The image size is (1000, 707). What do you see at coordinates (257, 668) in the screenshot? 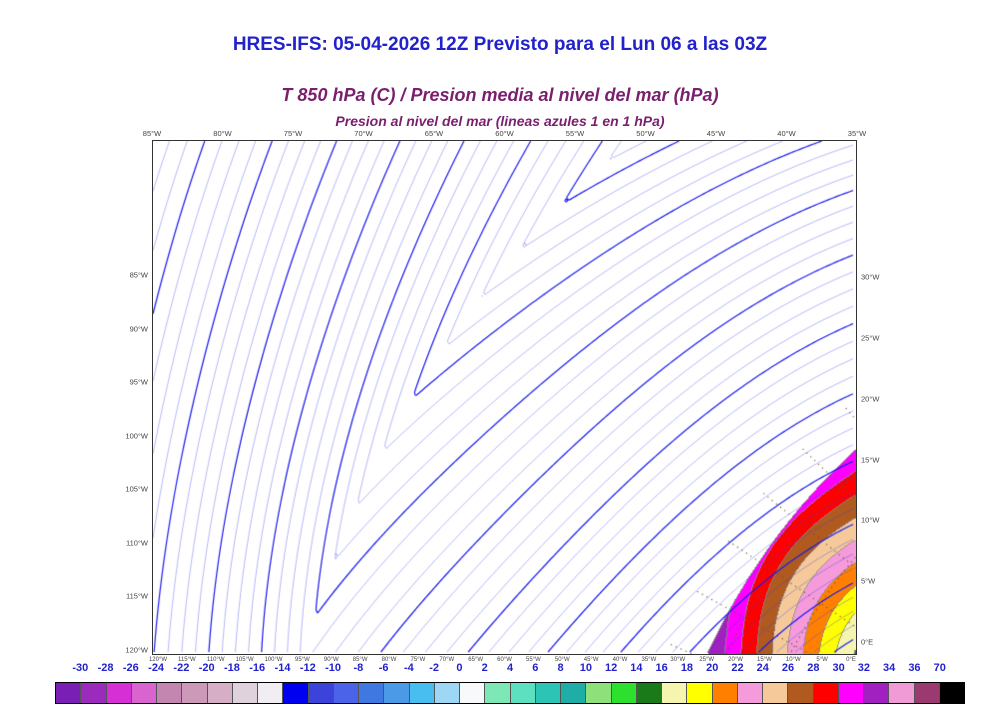
I see `colorbar-tick: -16` at bounding box center [257, 668].